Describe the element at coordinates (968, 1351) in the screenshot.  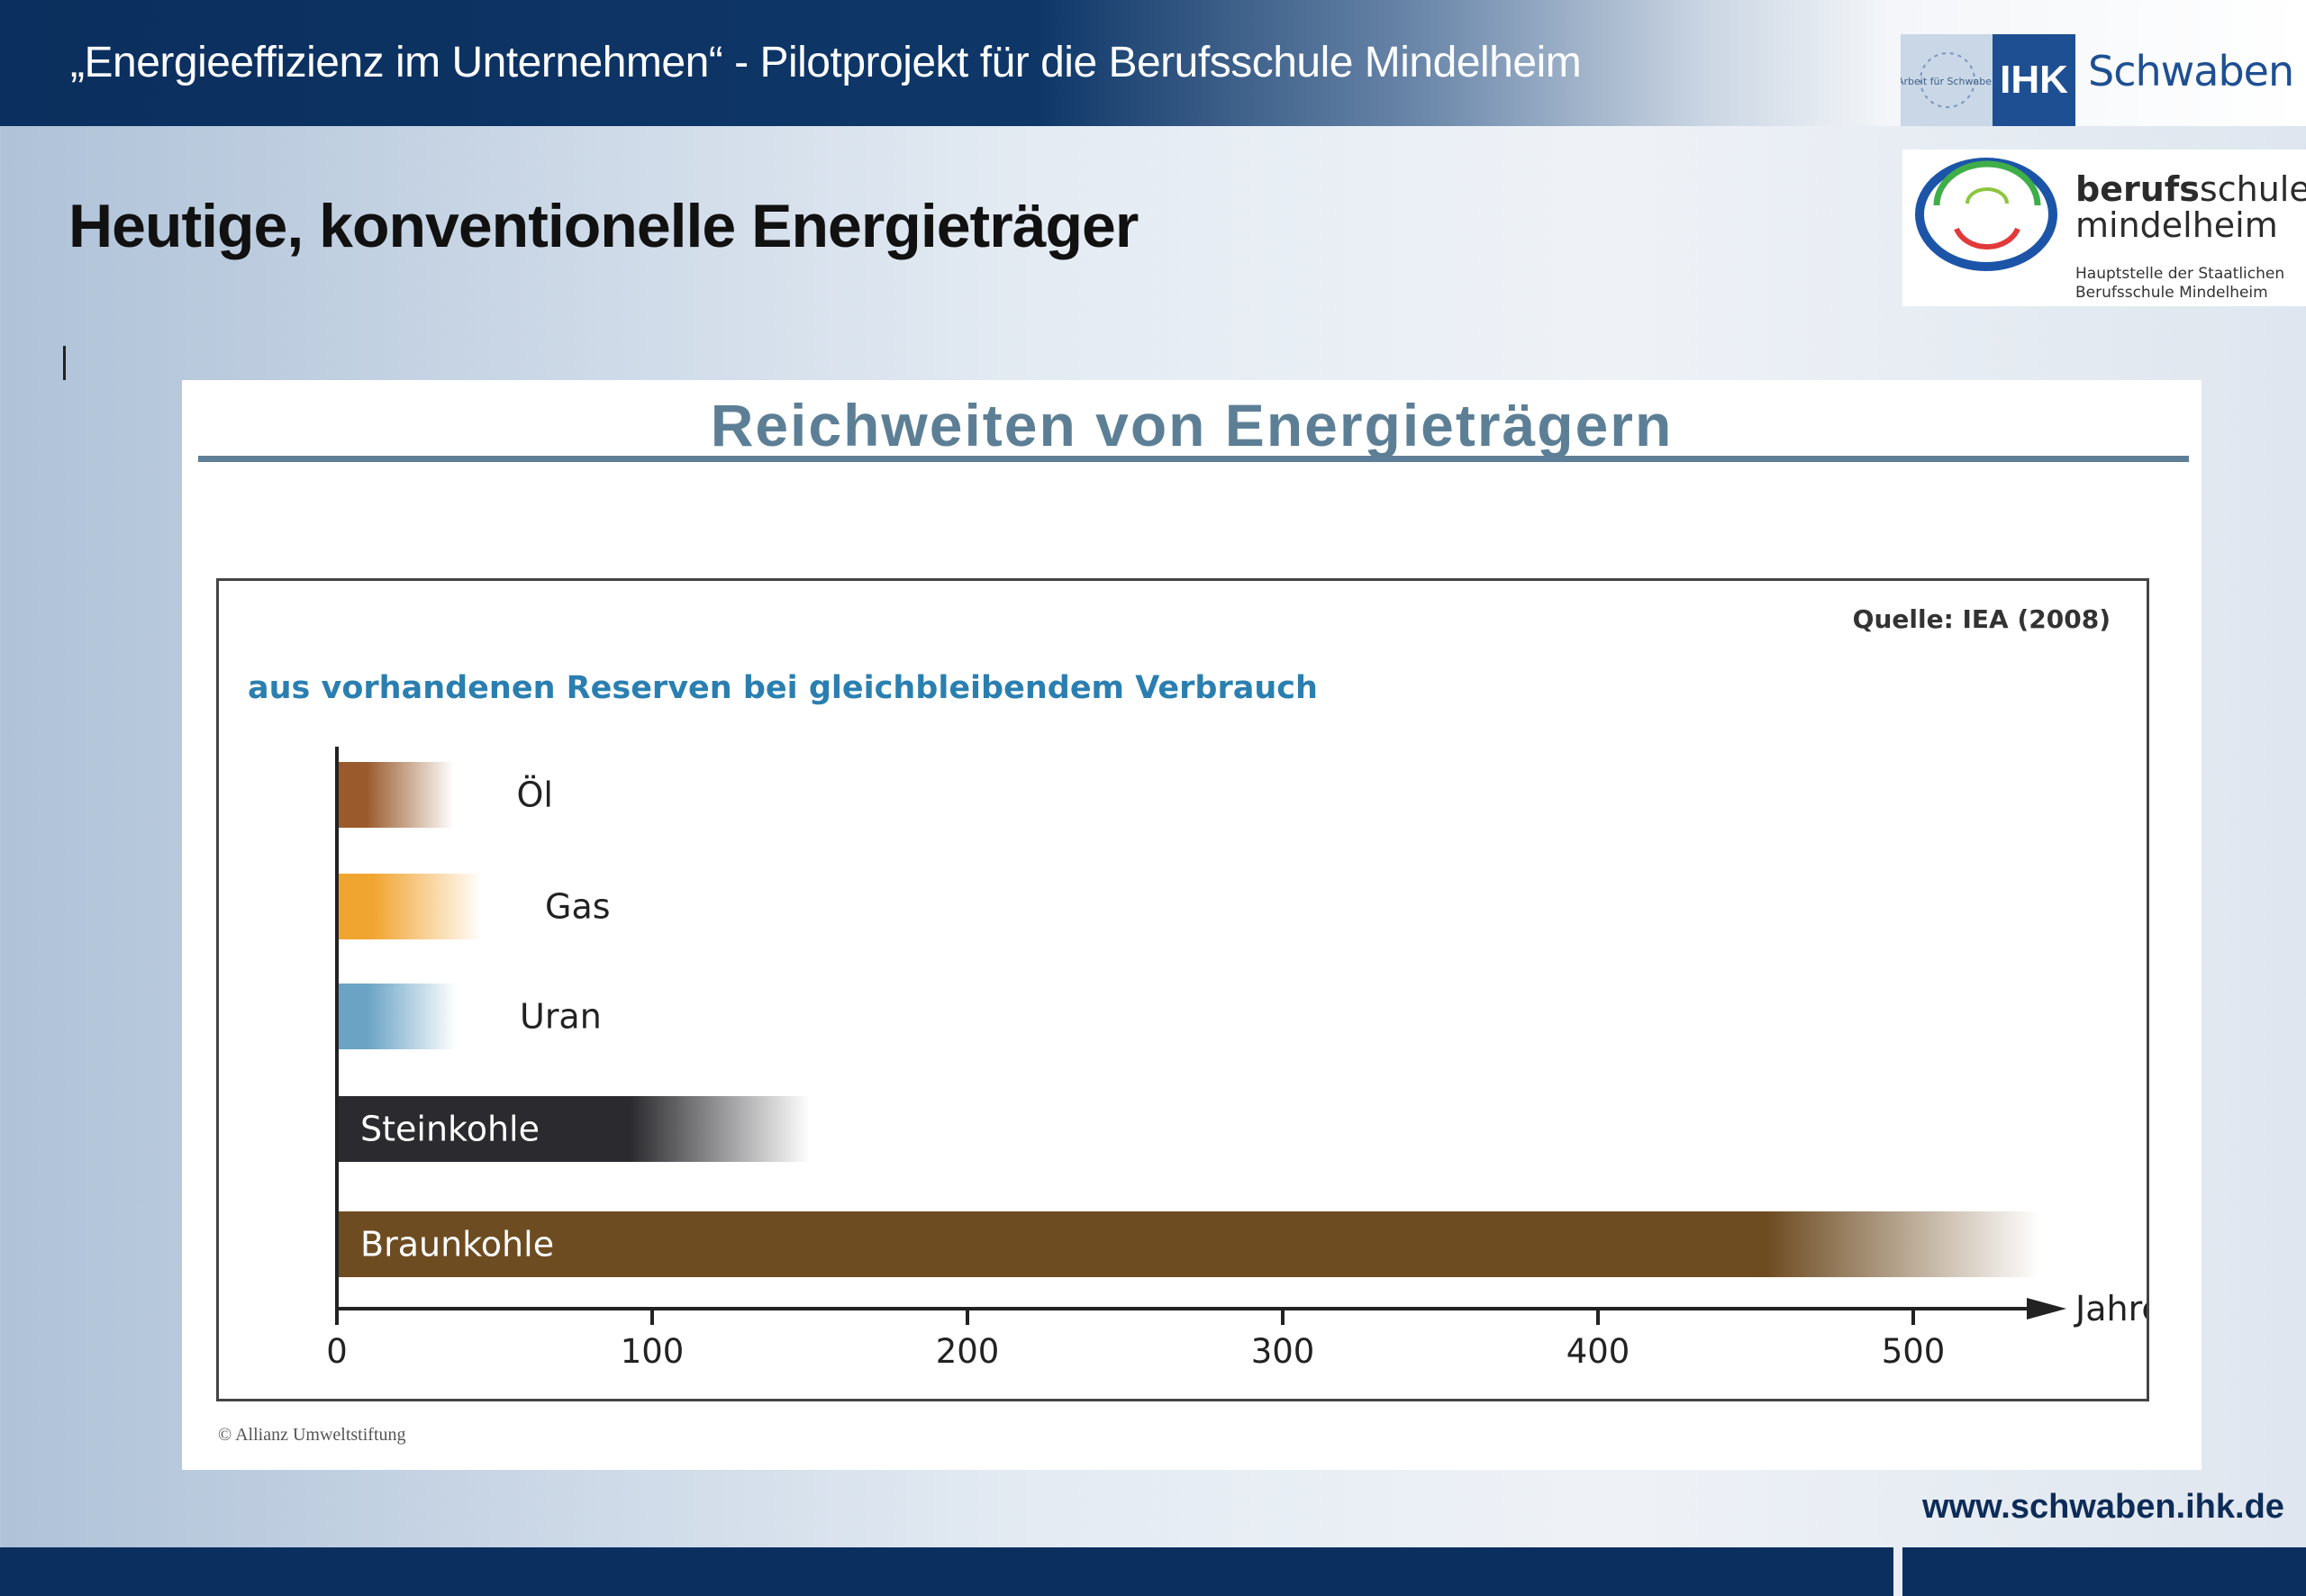
I see `x-tick-label: 200` at that location.